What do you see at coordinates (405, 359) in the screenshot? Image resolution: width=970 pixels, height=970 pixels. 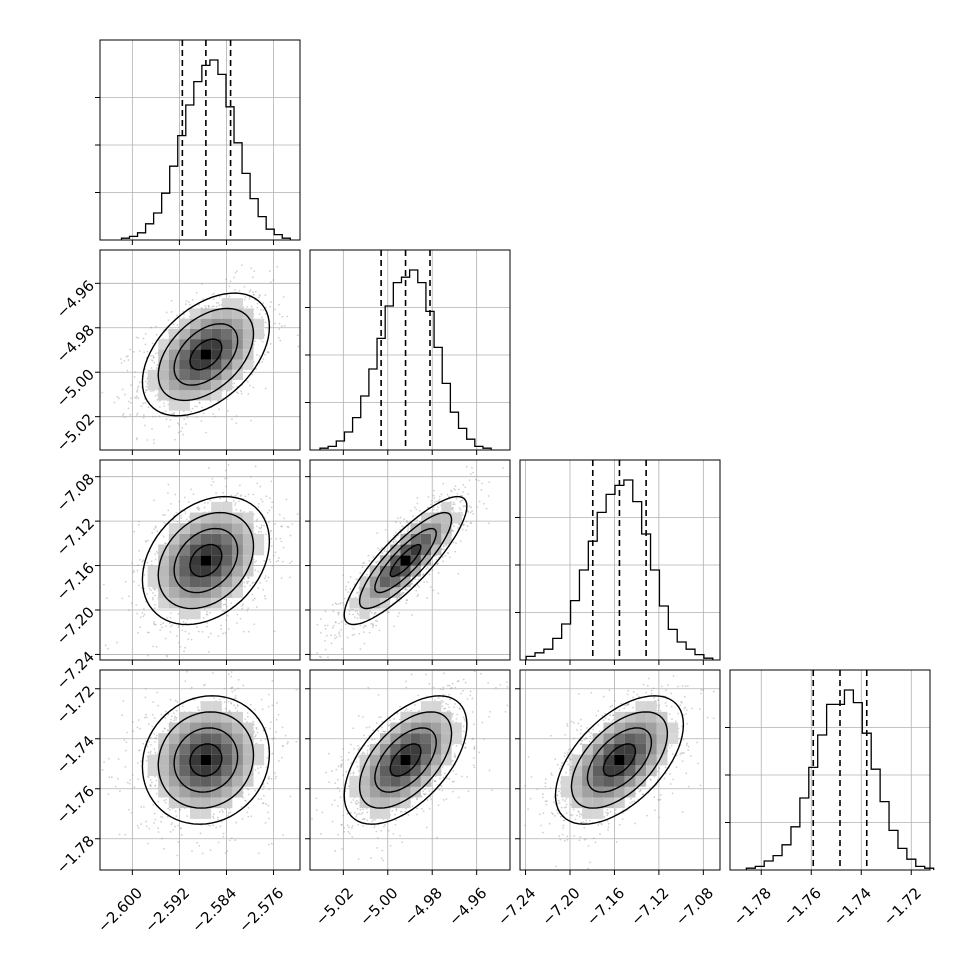 I see `histogram-step` at bounding box center [405, 359].